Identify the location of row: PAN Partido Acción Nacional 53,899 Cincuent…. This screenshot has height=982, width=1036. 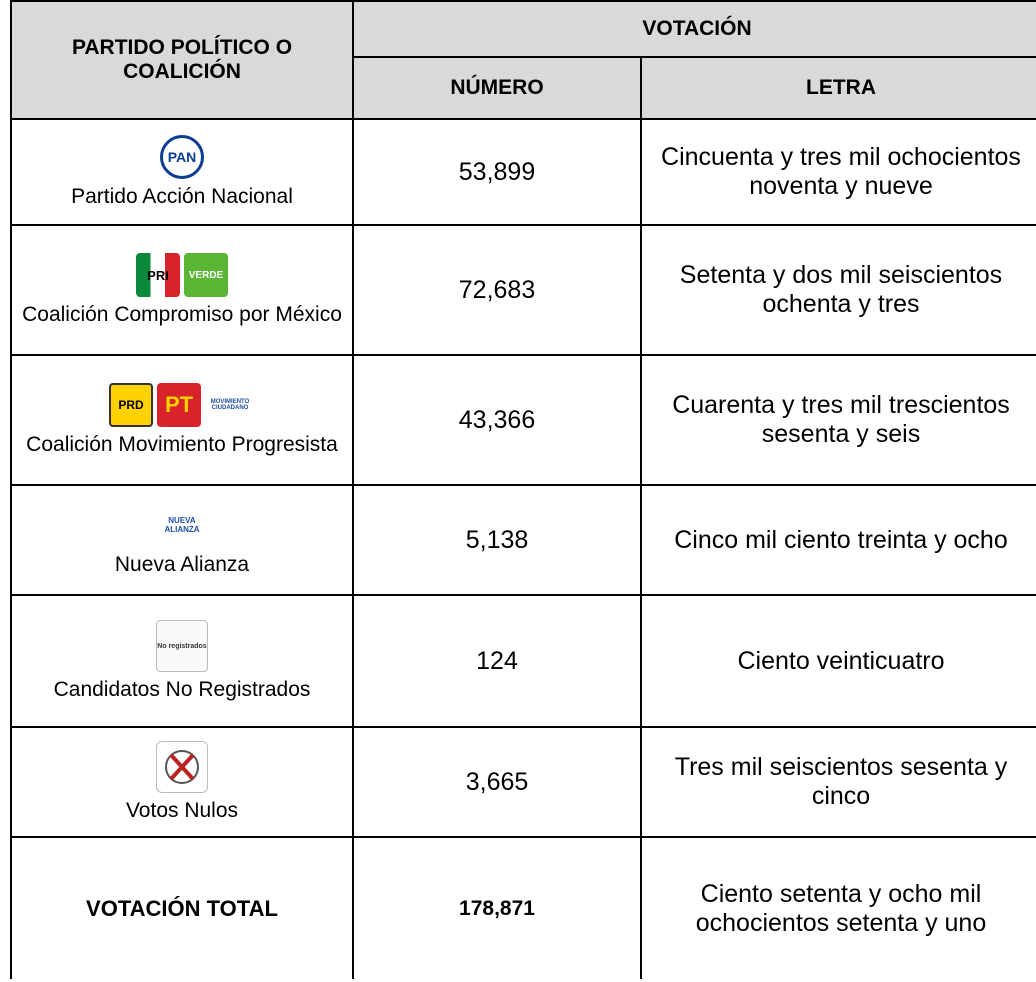
(523, 172).